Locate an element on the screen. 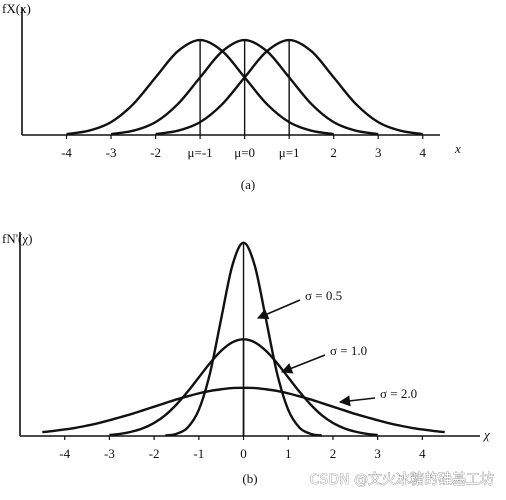 This screenshot has height=500, width=506. y-axis-label: fN'(χ) is located at coordinates (17, 238).